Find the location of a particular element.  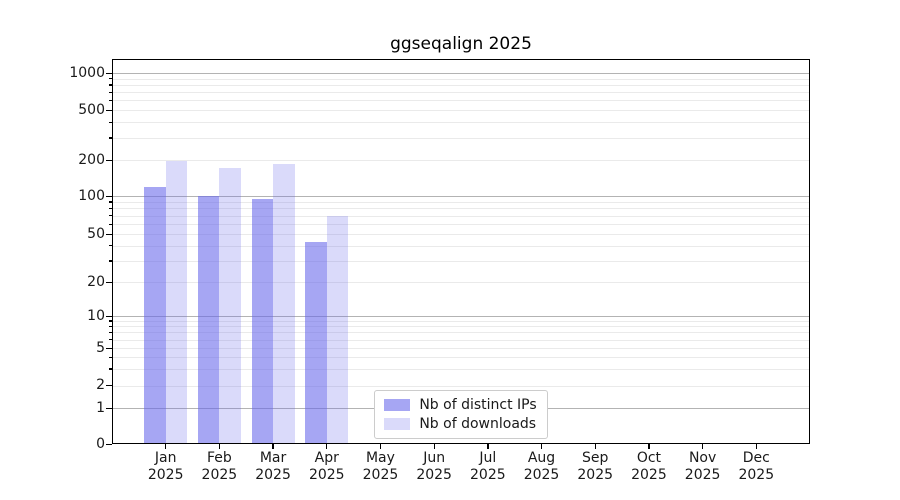

x-axis-month-label: Jan 2025 is located at coordinates (166, 466).